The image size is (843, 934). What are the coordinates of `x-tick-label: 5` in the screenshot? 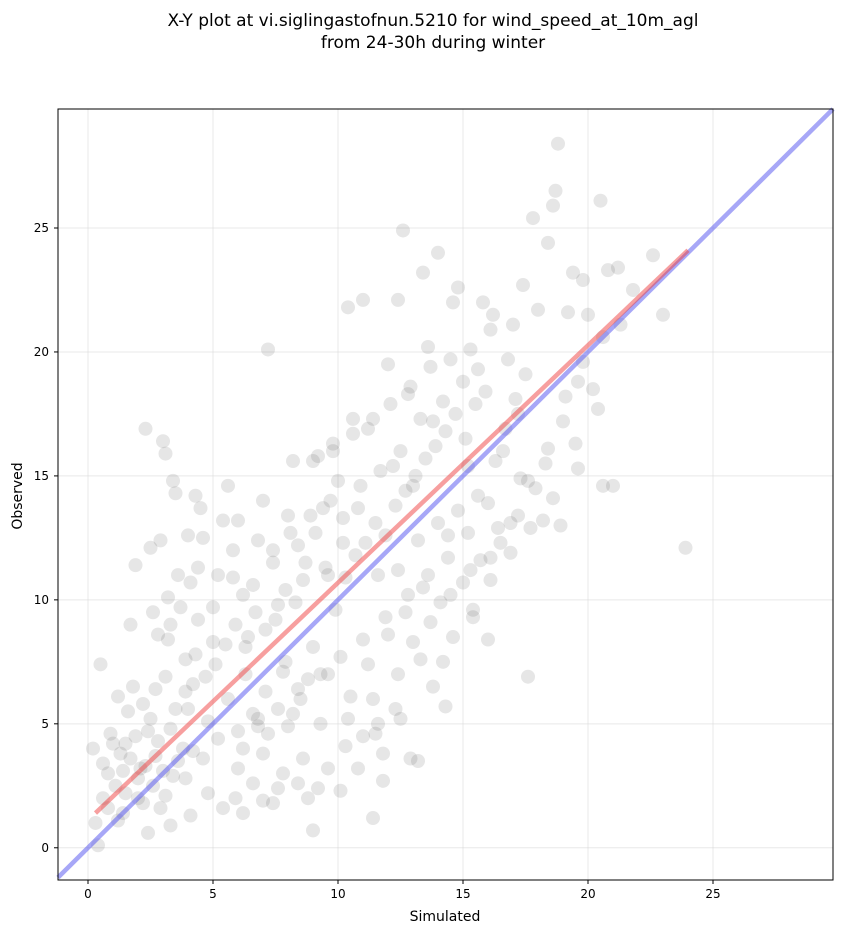 It's located at (213, 894).